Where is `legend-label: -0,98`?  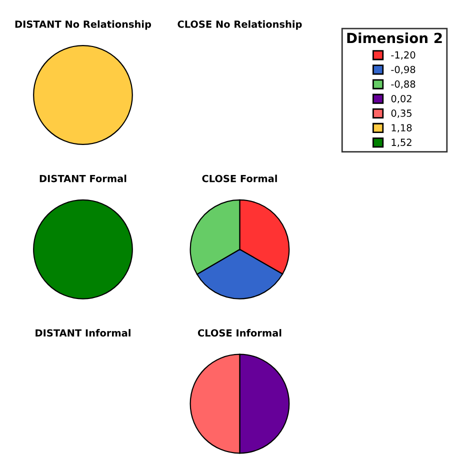
legend-label: -0,98 is located at coordinates (403, 70).